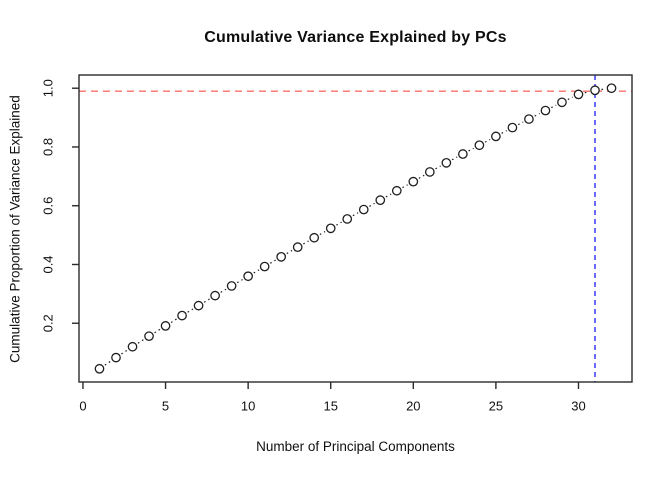  I want to click on x-axis-tick-label: 5, so click(165, 406).